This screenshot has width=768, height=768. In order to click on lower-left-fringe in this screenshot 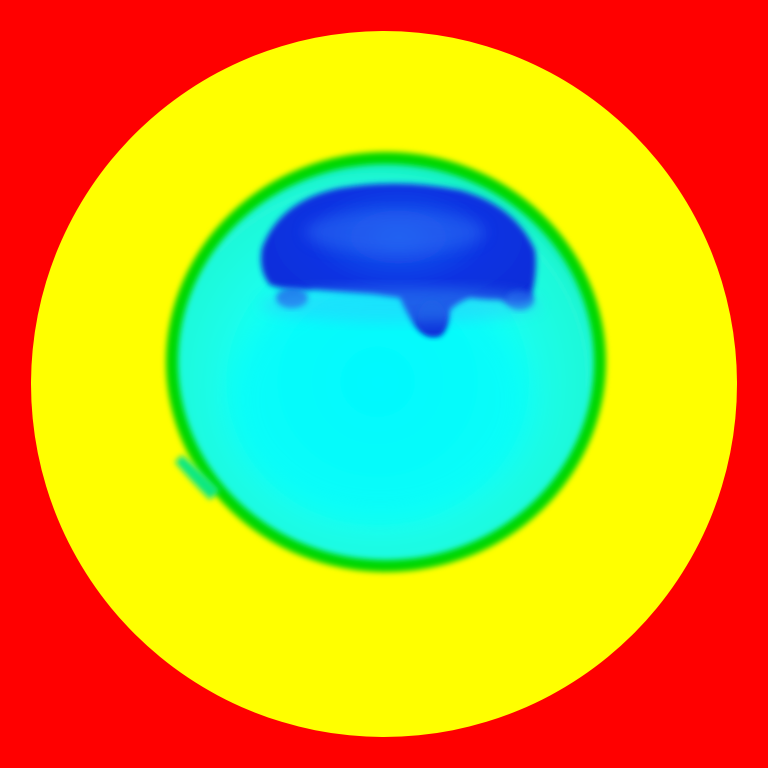, I will do `click(197, 477)`.